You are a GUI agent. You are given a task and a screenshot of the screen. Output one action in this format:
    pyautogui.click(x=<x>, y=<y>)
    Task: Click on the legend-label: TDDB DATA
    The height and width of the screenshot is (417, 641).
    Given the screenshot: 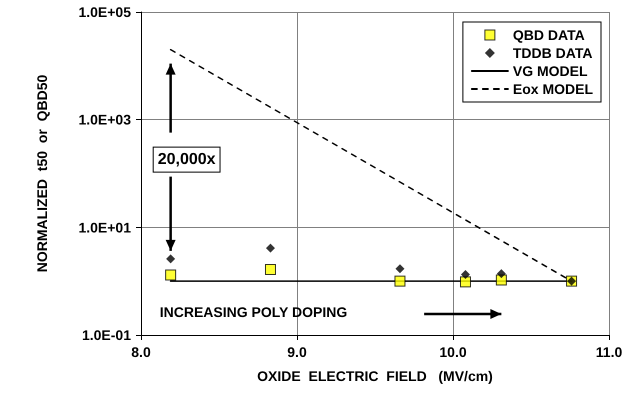 What is the action you would take?
    pyautogui.click(x=552, y=53)
    